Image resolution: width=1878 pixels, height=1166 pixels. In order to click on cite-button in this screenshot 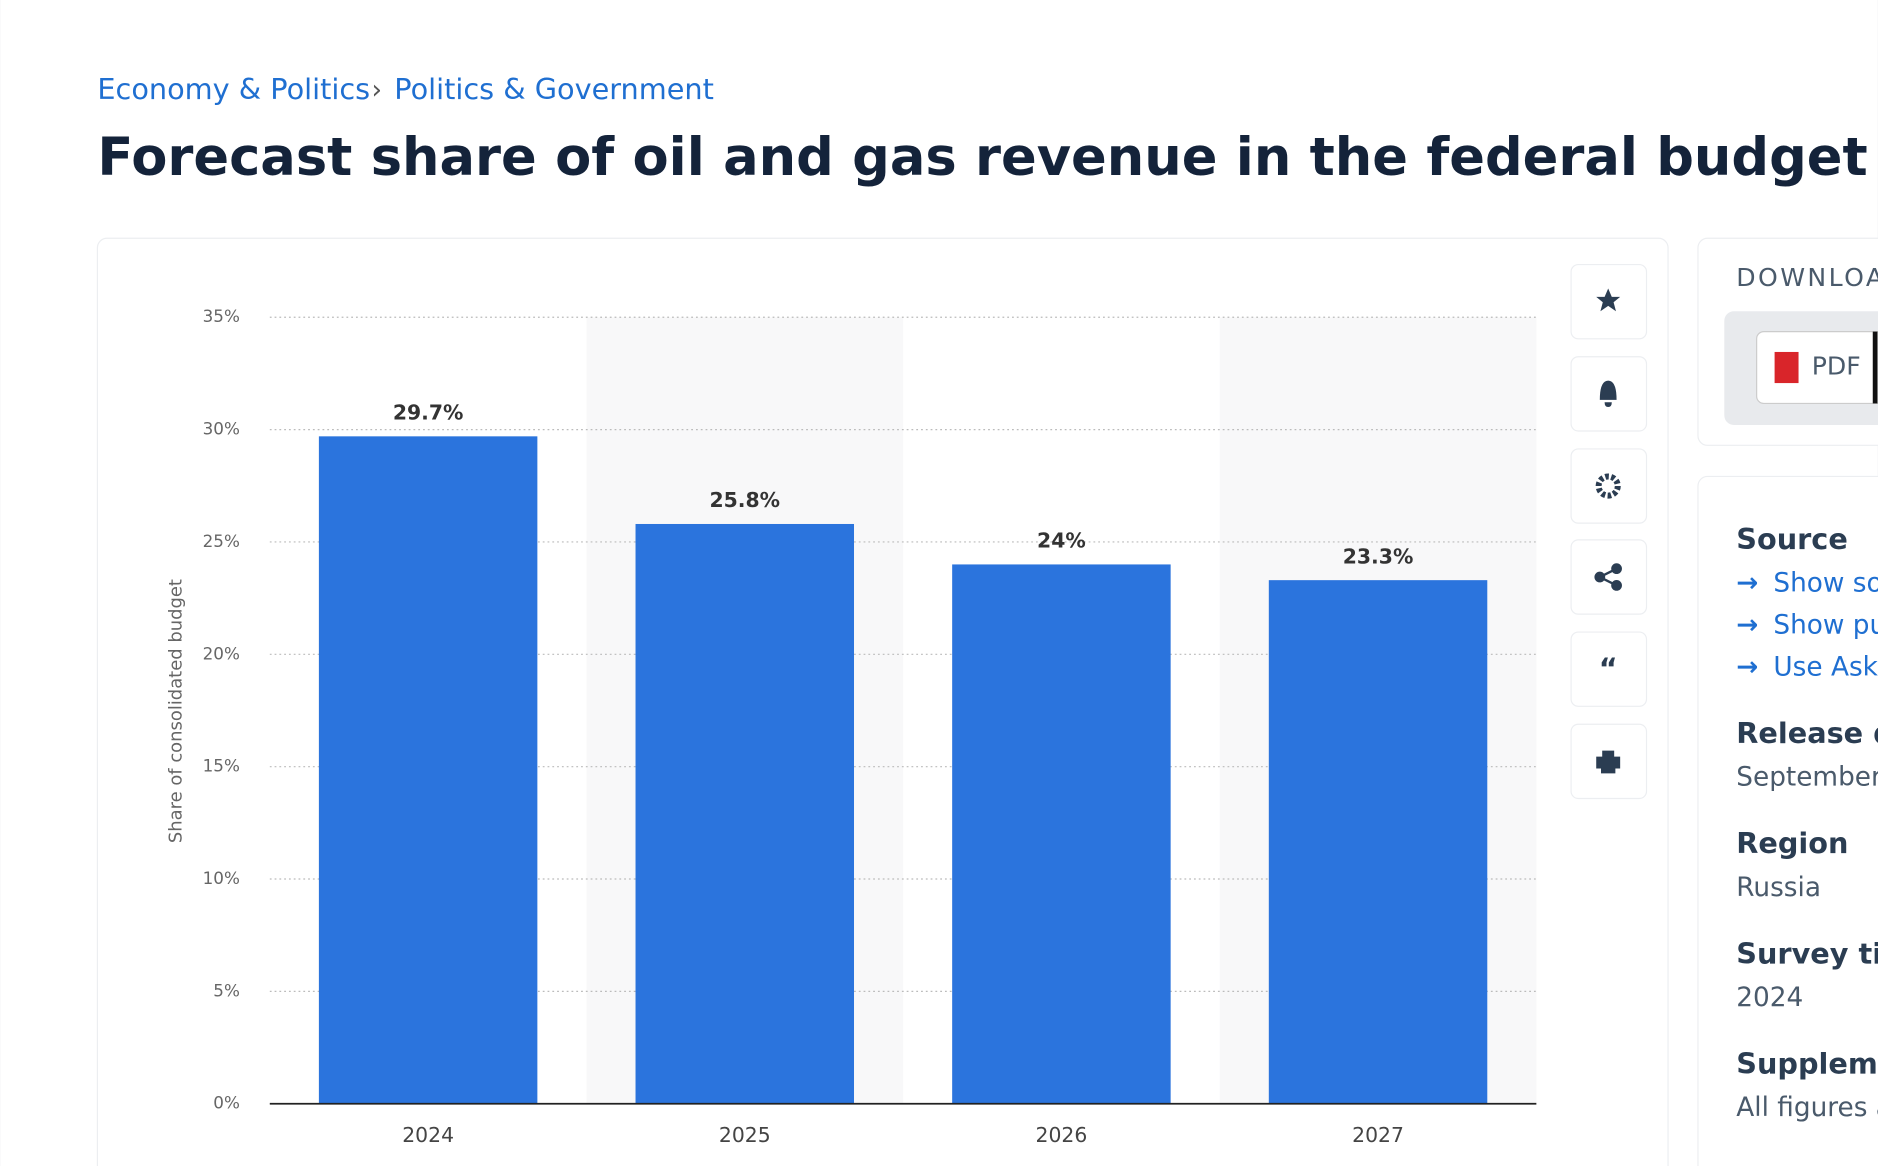, I will do `click(1609, 669)`.